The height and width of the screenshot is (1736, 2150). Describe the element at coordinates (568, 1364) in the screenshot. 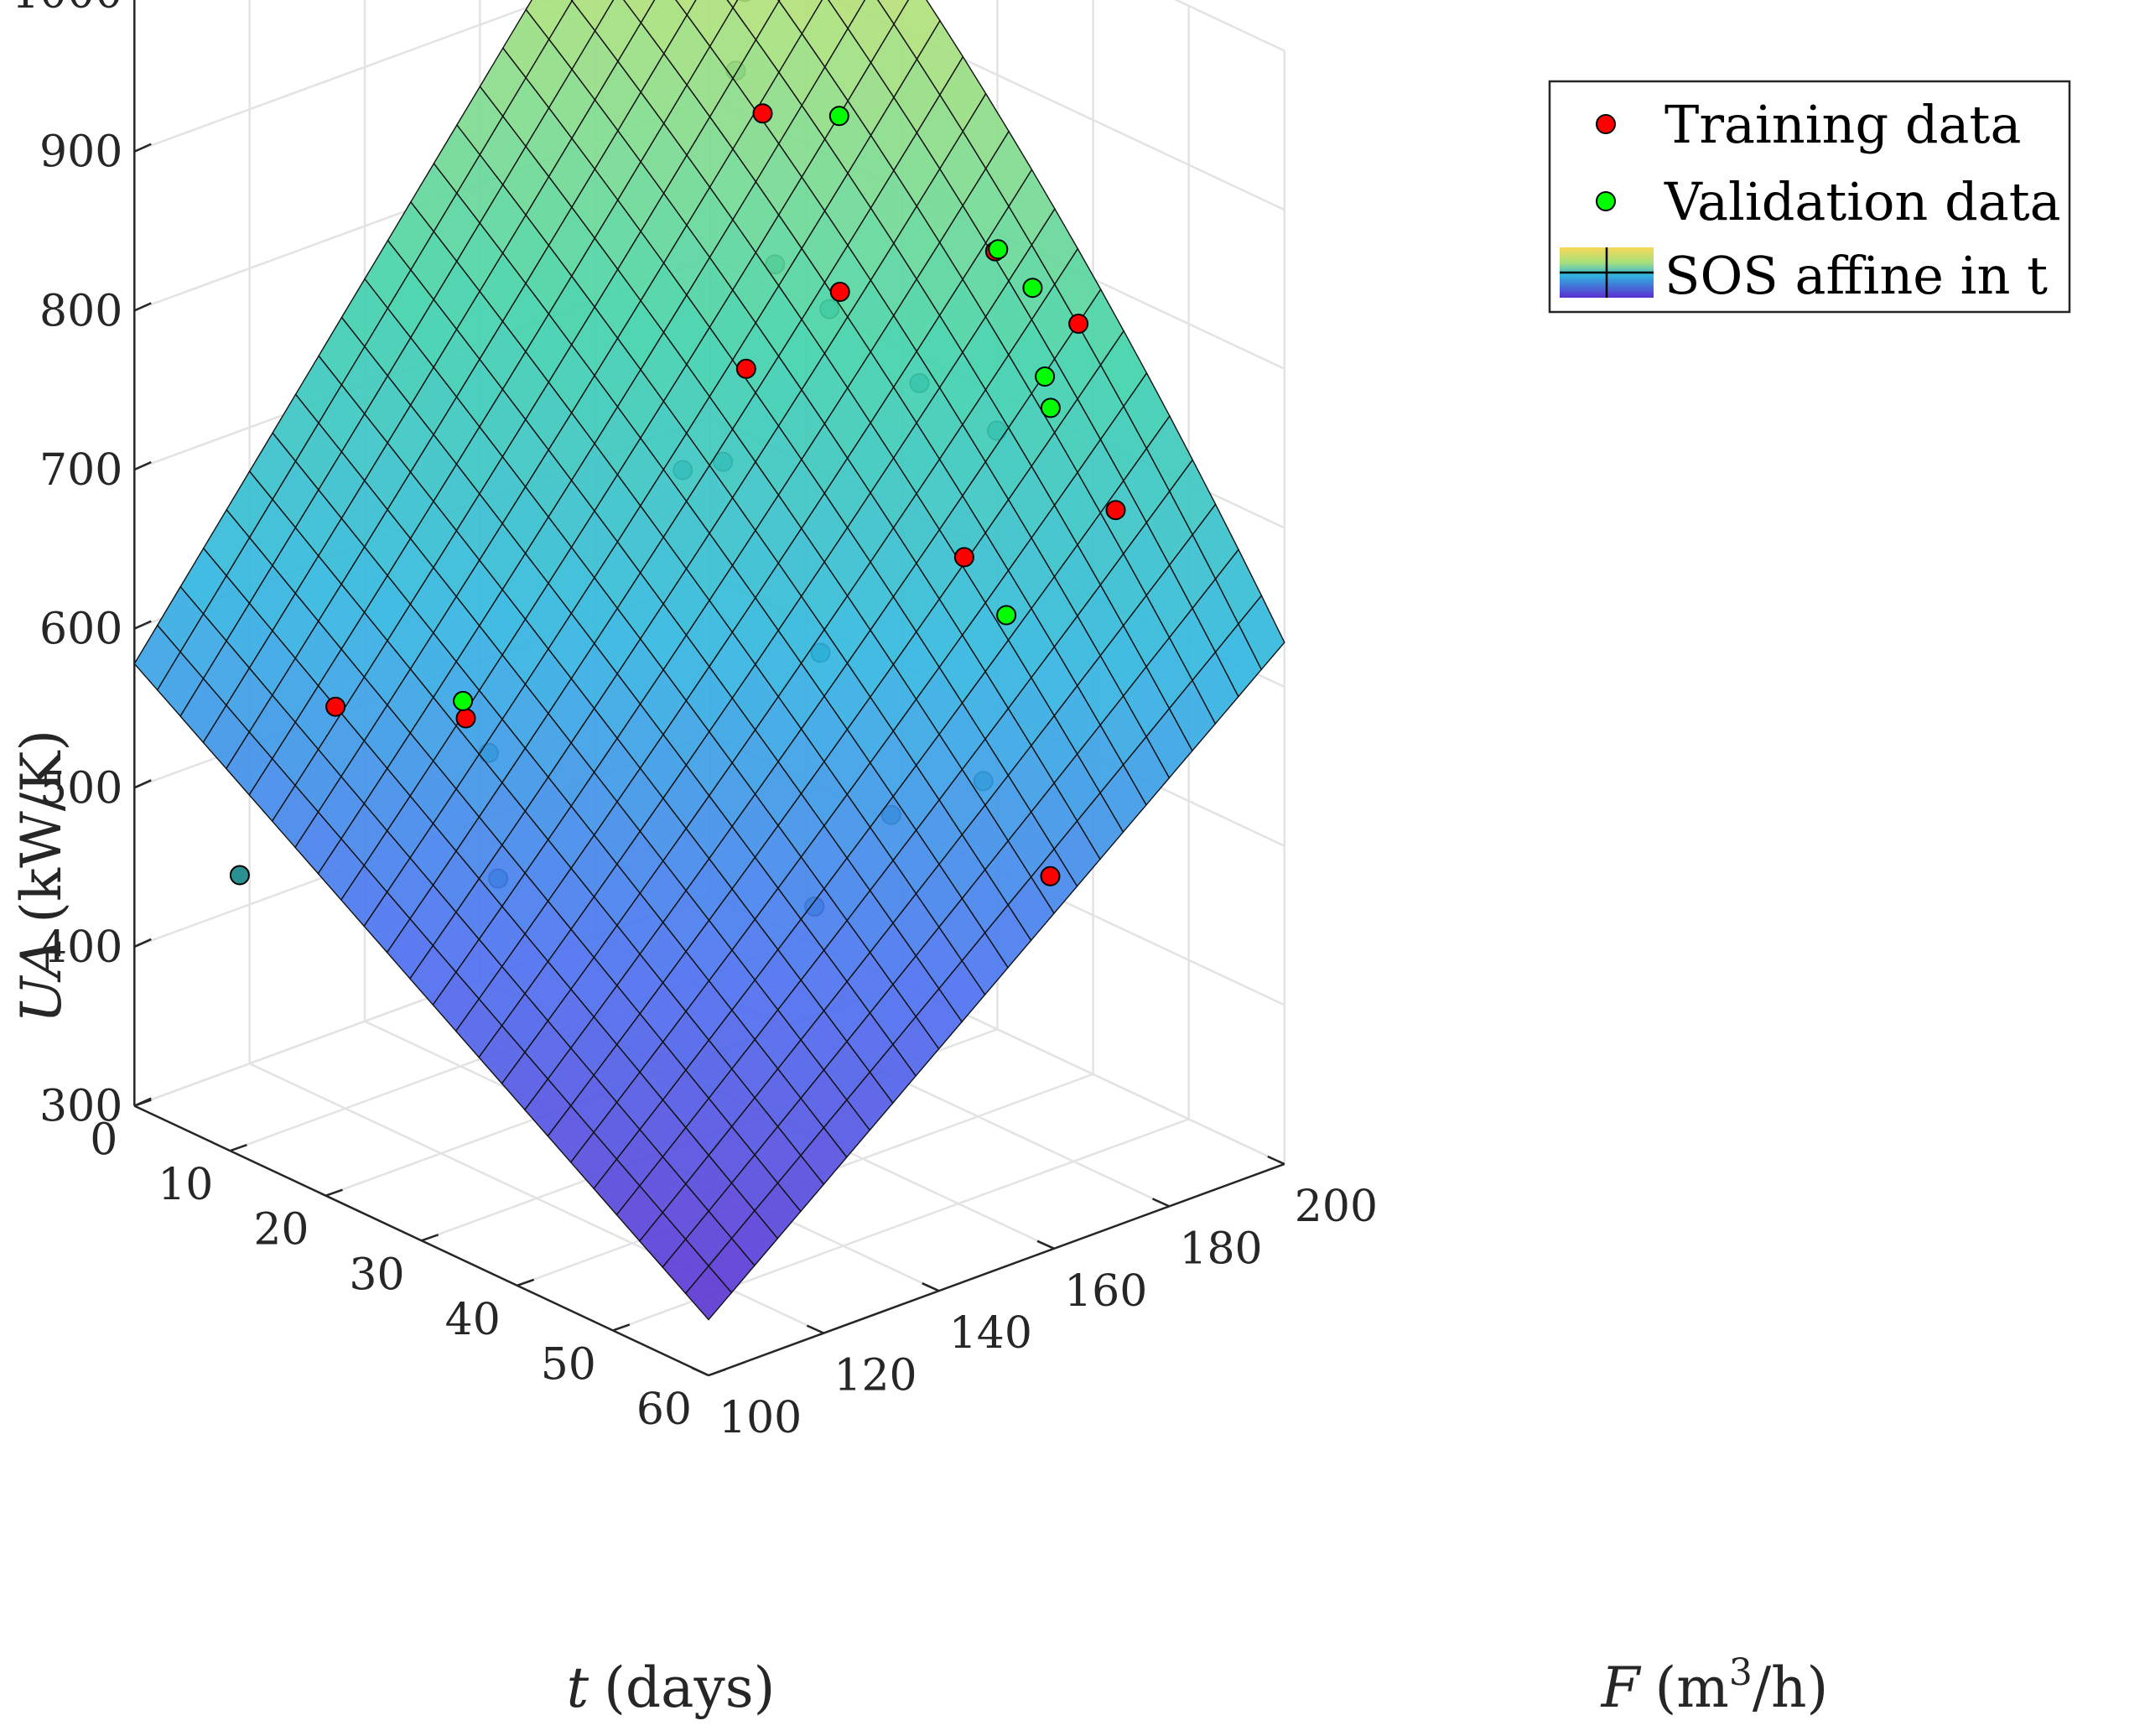

I see `t-tick-label: 50` at that location.